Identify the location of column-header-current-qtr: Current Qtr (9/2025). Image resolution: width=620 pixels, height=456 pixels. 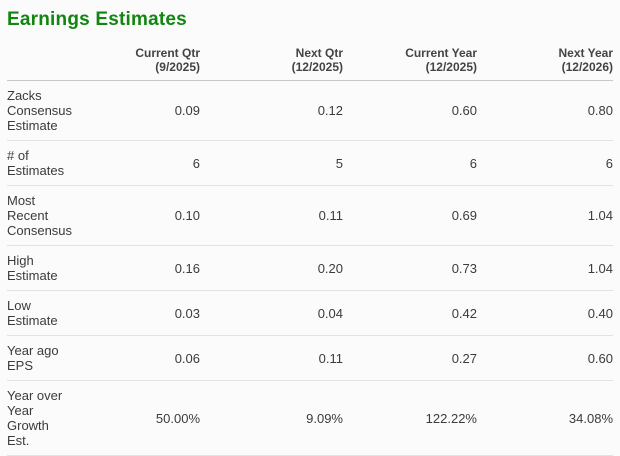
(151, 63).